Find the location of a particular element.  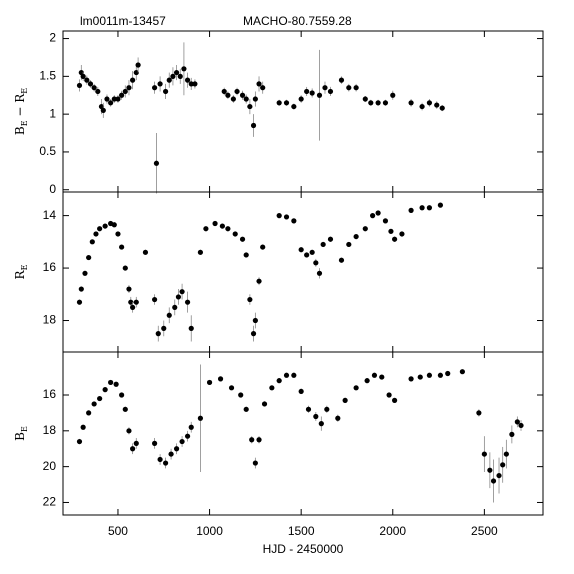

x-tick-label: 1500 is located at coordinates (301, 531).